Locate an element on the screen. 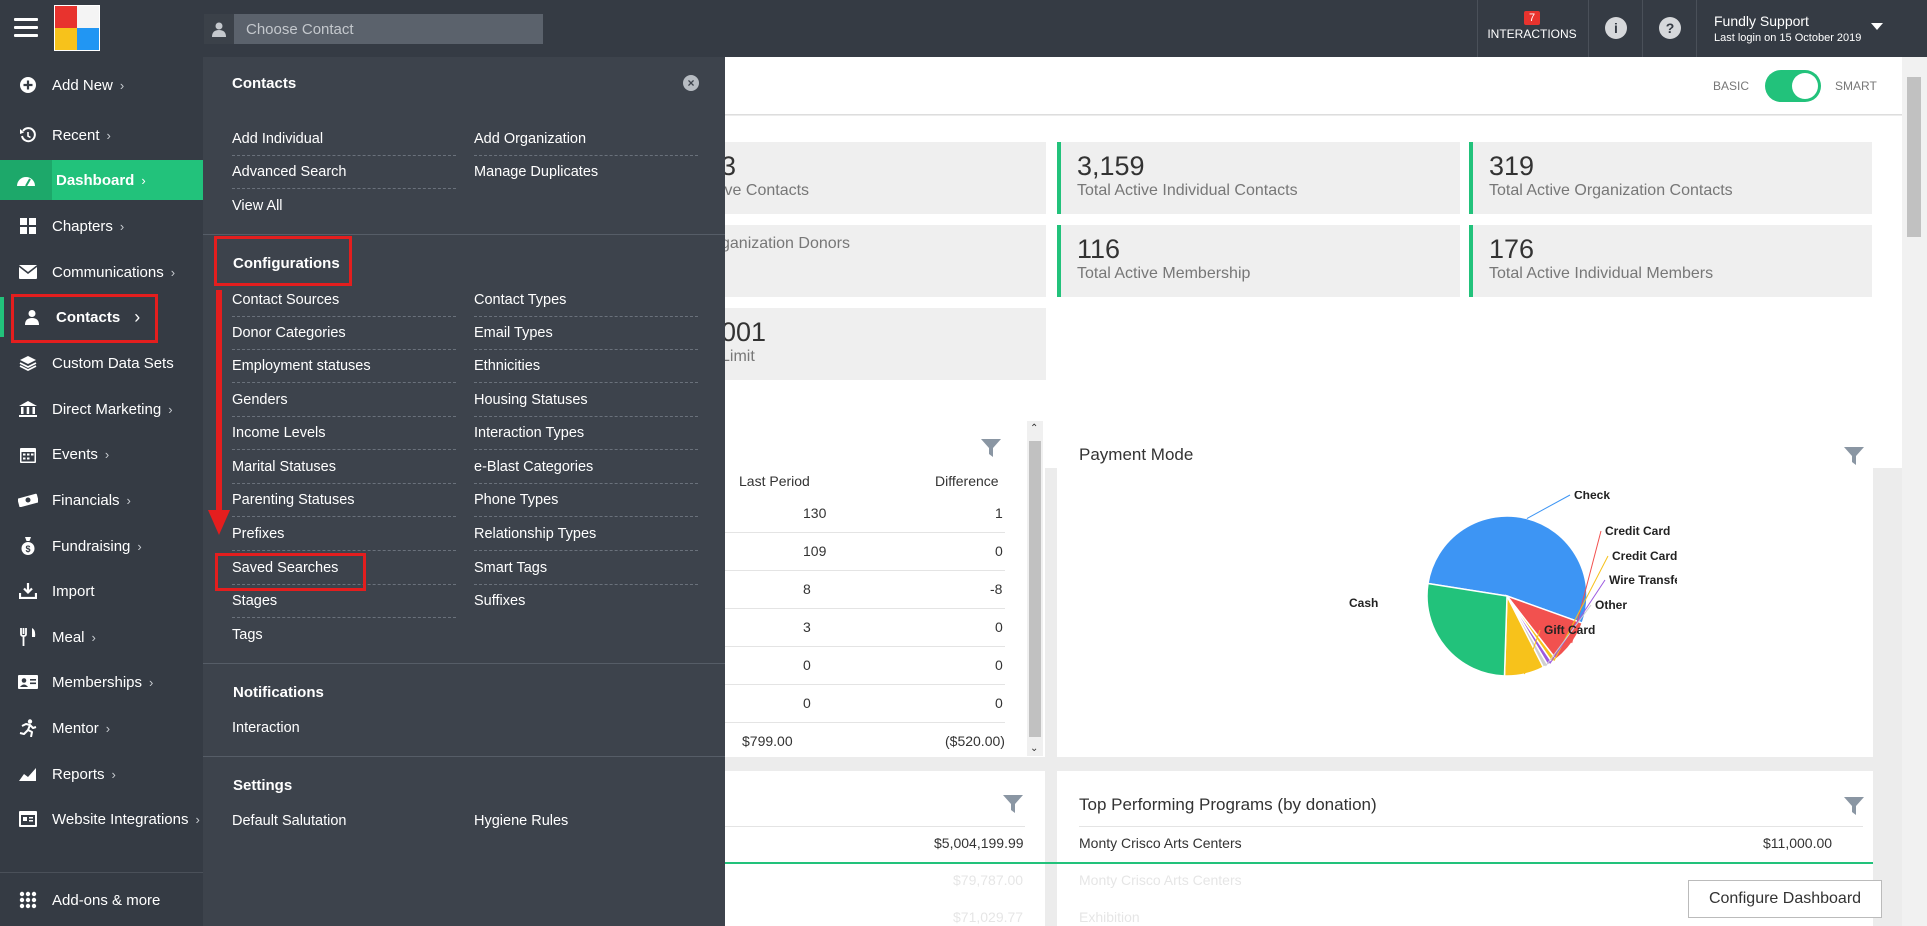  table-row: 109 0 is located at coordinates (865, 552).